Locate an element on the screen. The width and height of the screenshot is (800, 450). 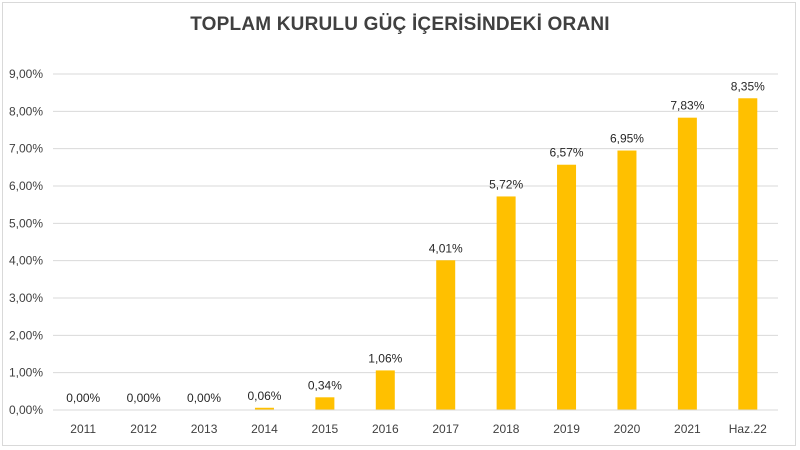
x-tick-label: 2015 is located at coordinates (325, 429).